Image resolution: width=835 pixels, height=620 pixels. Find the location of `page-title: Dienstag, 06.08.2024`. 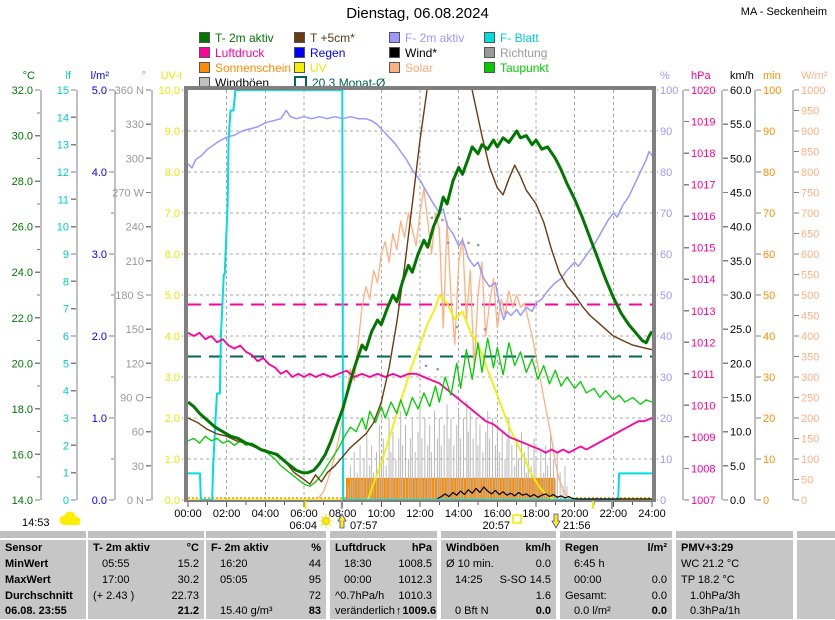

page-title: Dienstag, 06.08.2024 is located at coordinates (417, 13).